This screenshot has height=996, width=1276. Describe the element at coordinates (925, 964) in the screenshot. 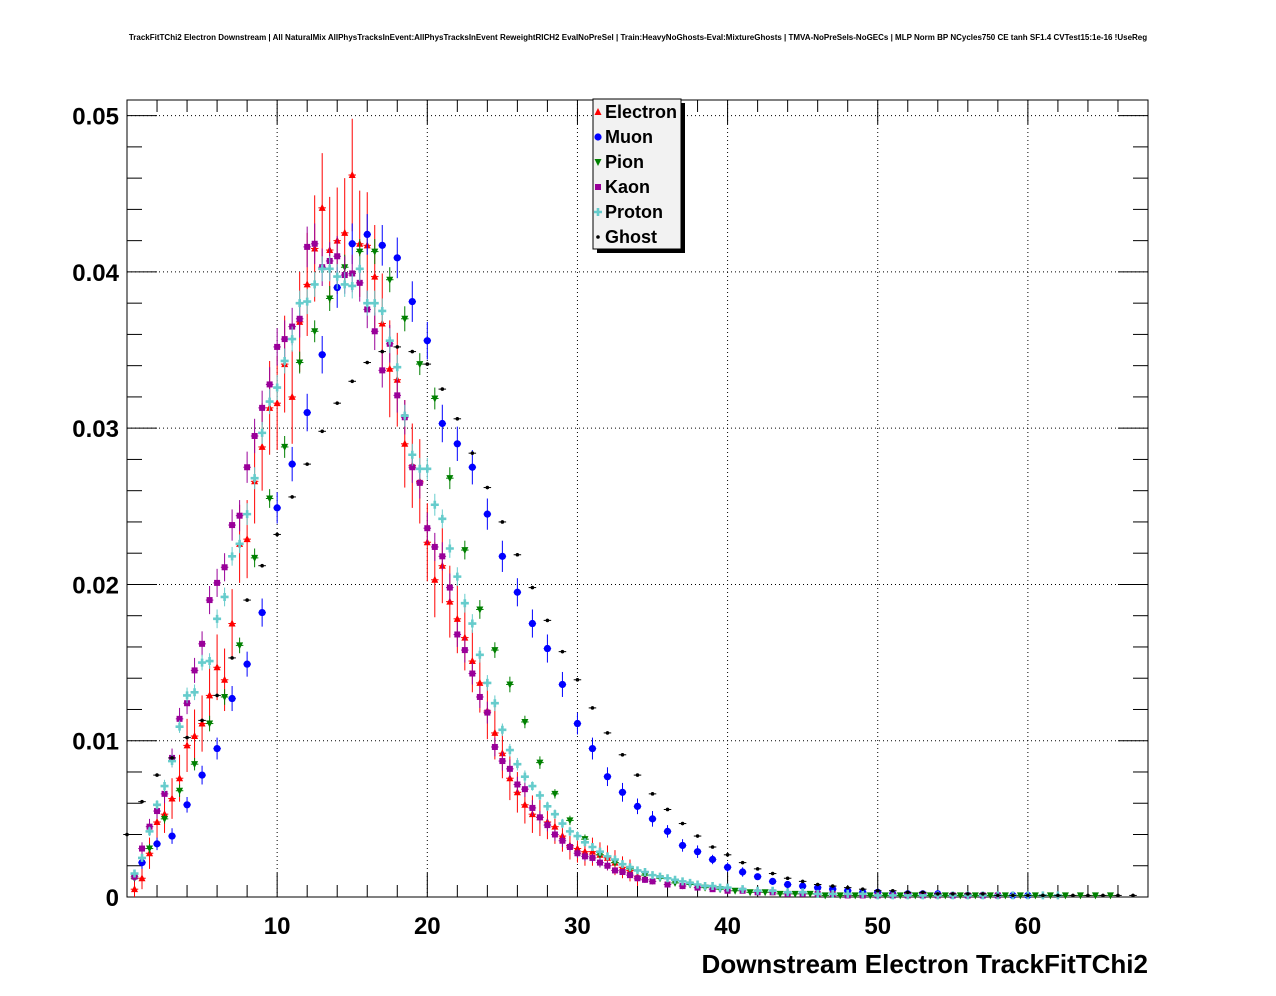

I see `x-axis-label: Downstream Electron TrackFitTChi2` at that location.